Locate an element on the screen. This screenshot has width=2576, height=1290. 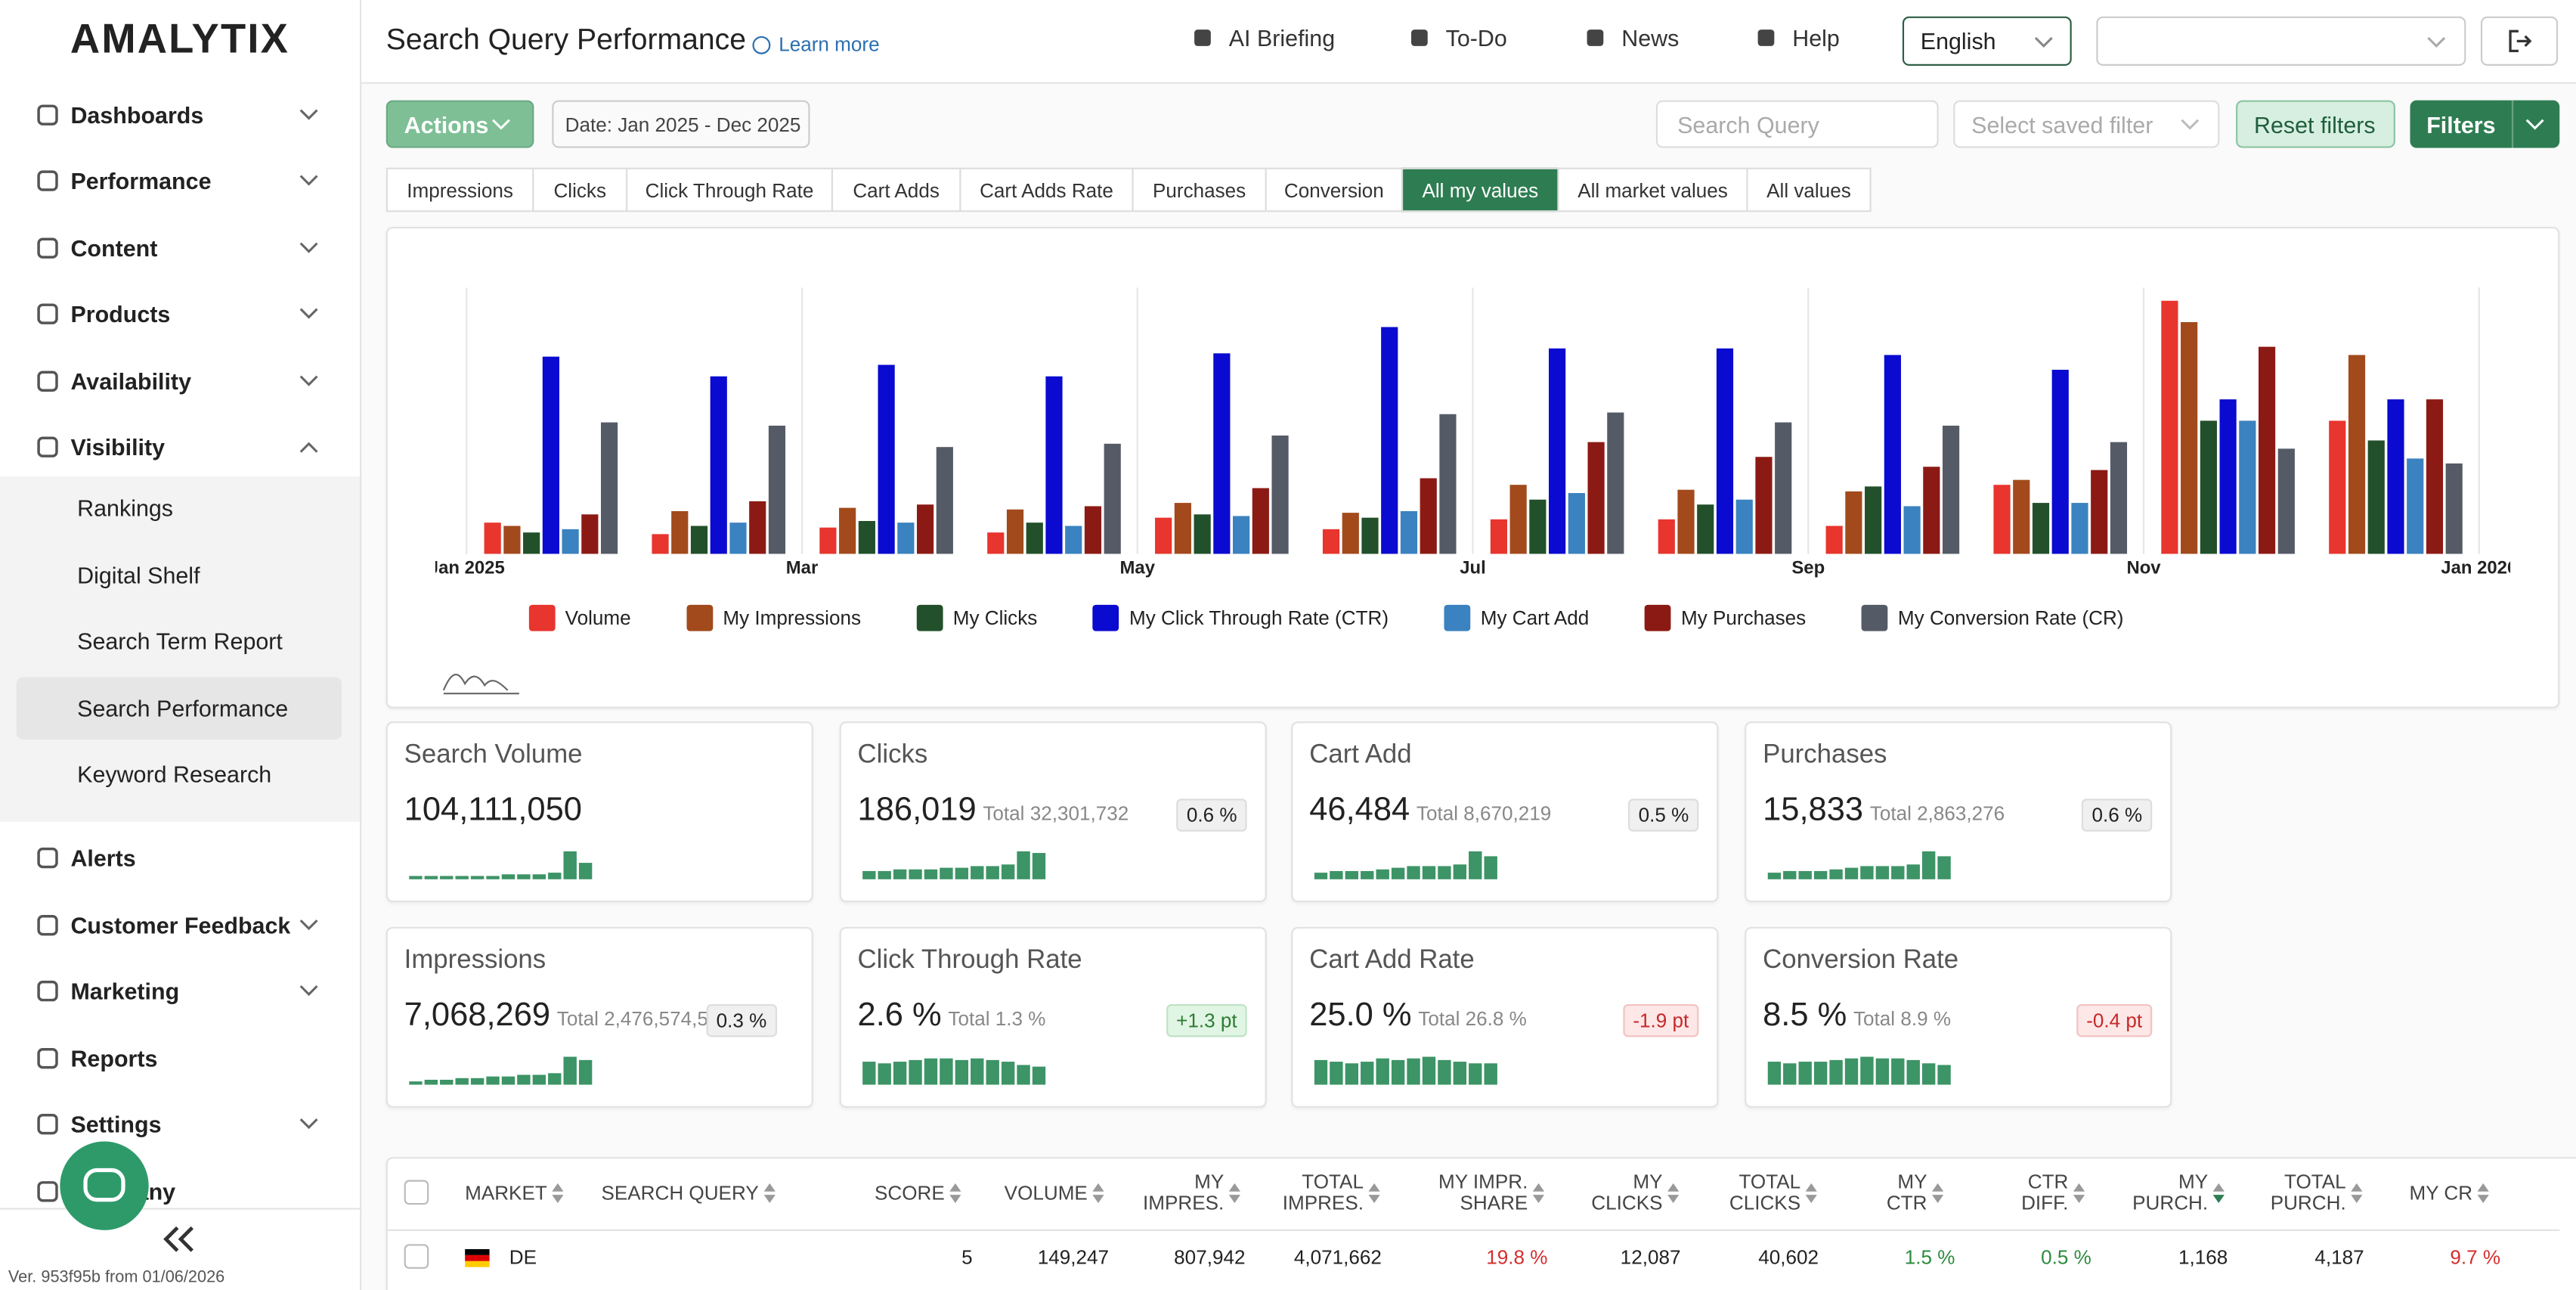
column-header: TOTAL CLICKS is located at coordinates (1773, 1194).